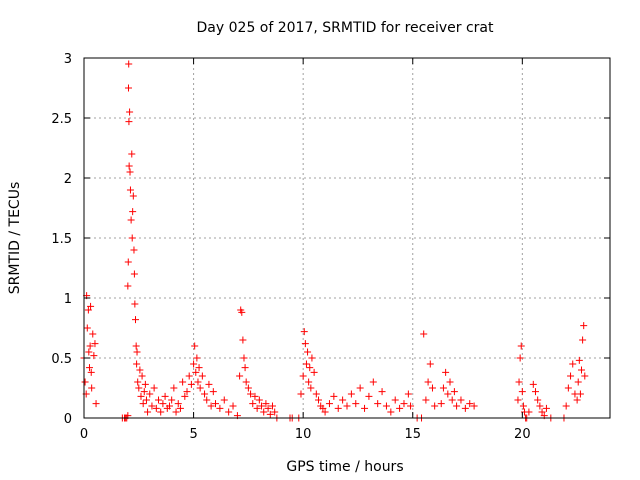 This screenshot has height=480, width=640. Describe the element at coordinates (68, 419) in the screenshot. I see `y-tick-label: 0` at that location.